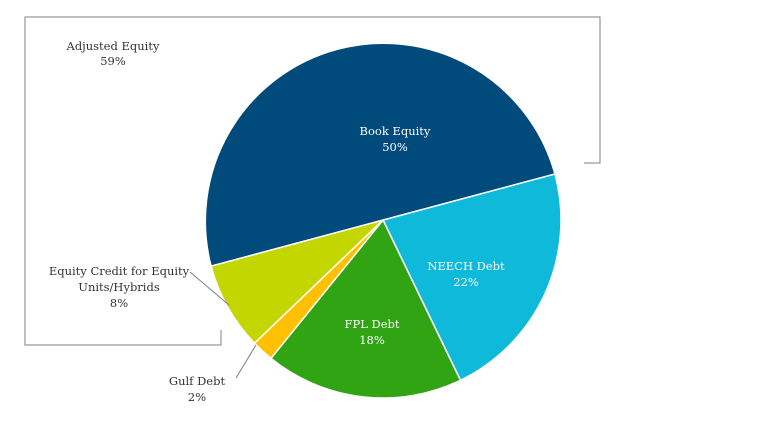  I want to click on equity-credit-leader-line, so click(209, 288).